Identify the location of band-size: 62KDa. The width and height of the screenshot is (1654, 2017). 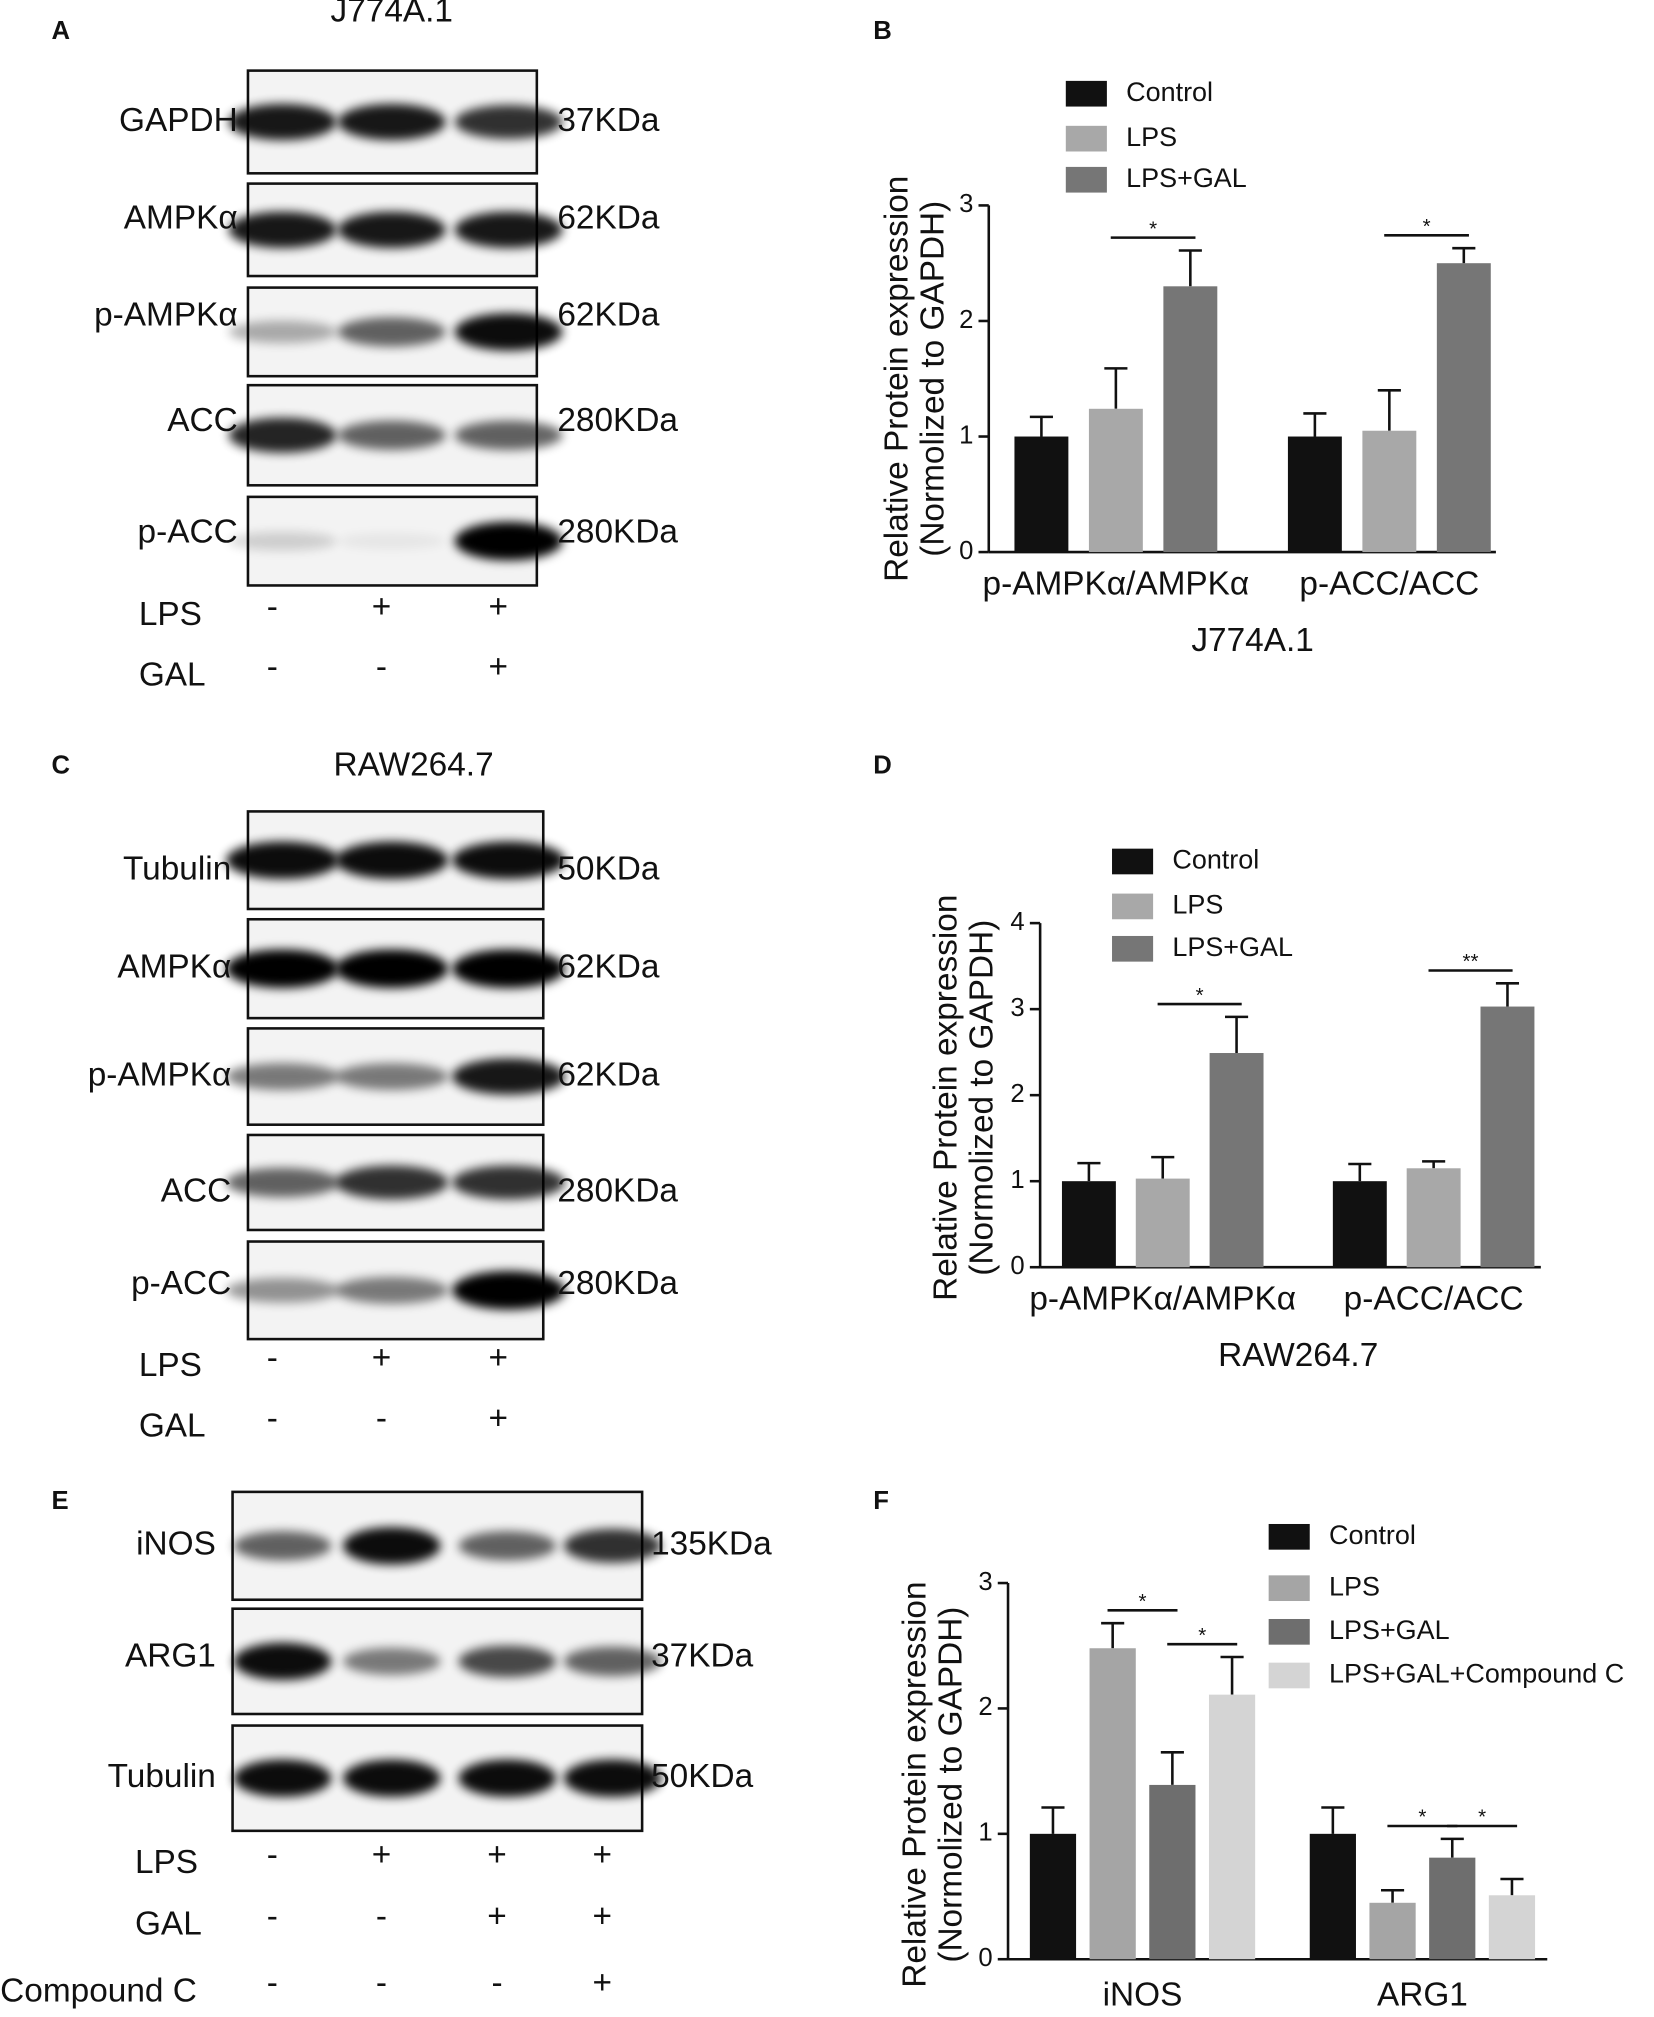
(608, 1074).